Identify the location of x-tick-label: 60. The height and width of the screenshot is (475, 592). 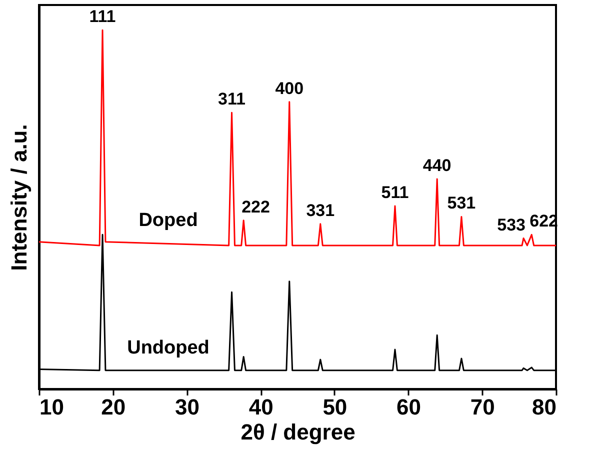
(409, 407).